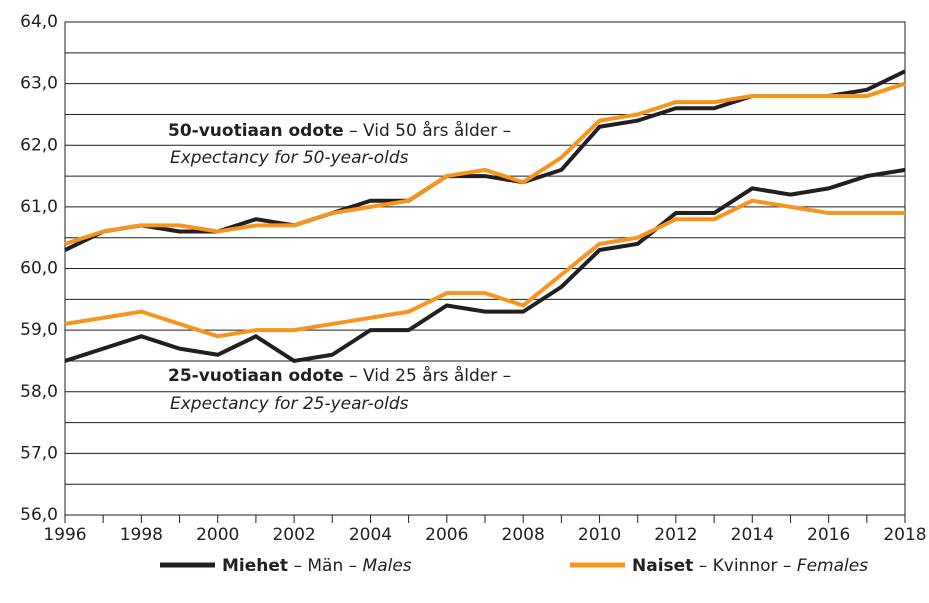 The height and width of the screenshot is (603, 929). What do you see at coordinates (427, 130) in the screenshot?
I see `annotation-text: – Vid 50 års ålder –` at bounding box center [427, 130].